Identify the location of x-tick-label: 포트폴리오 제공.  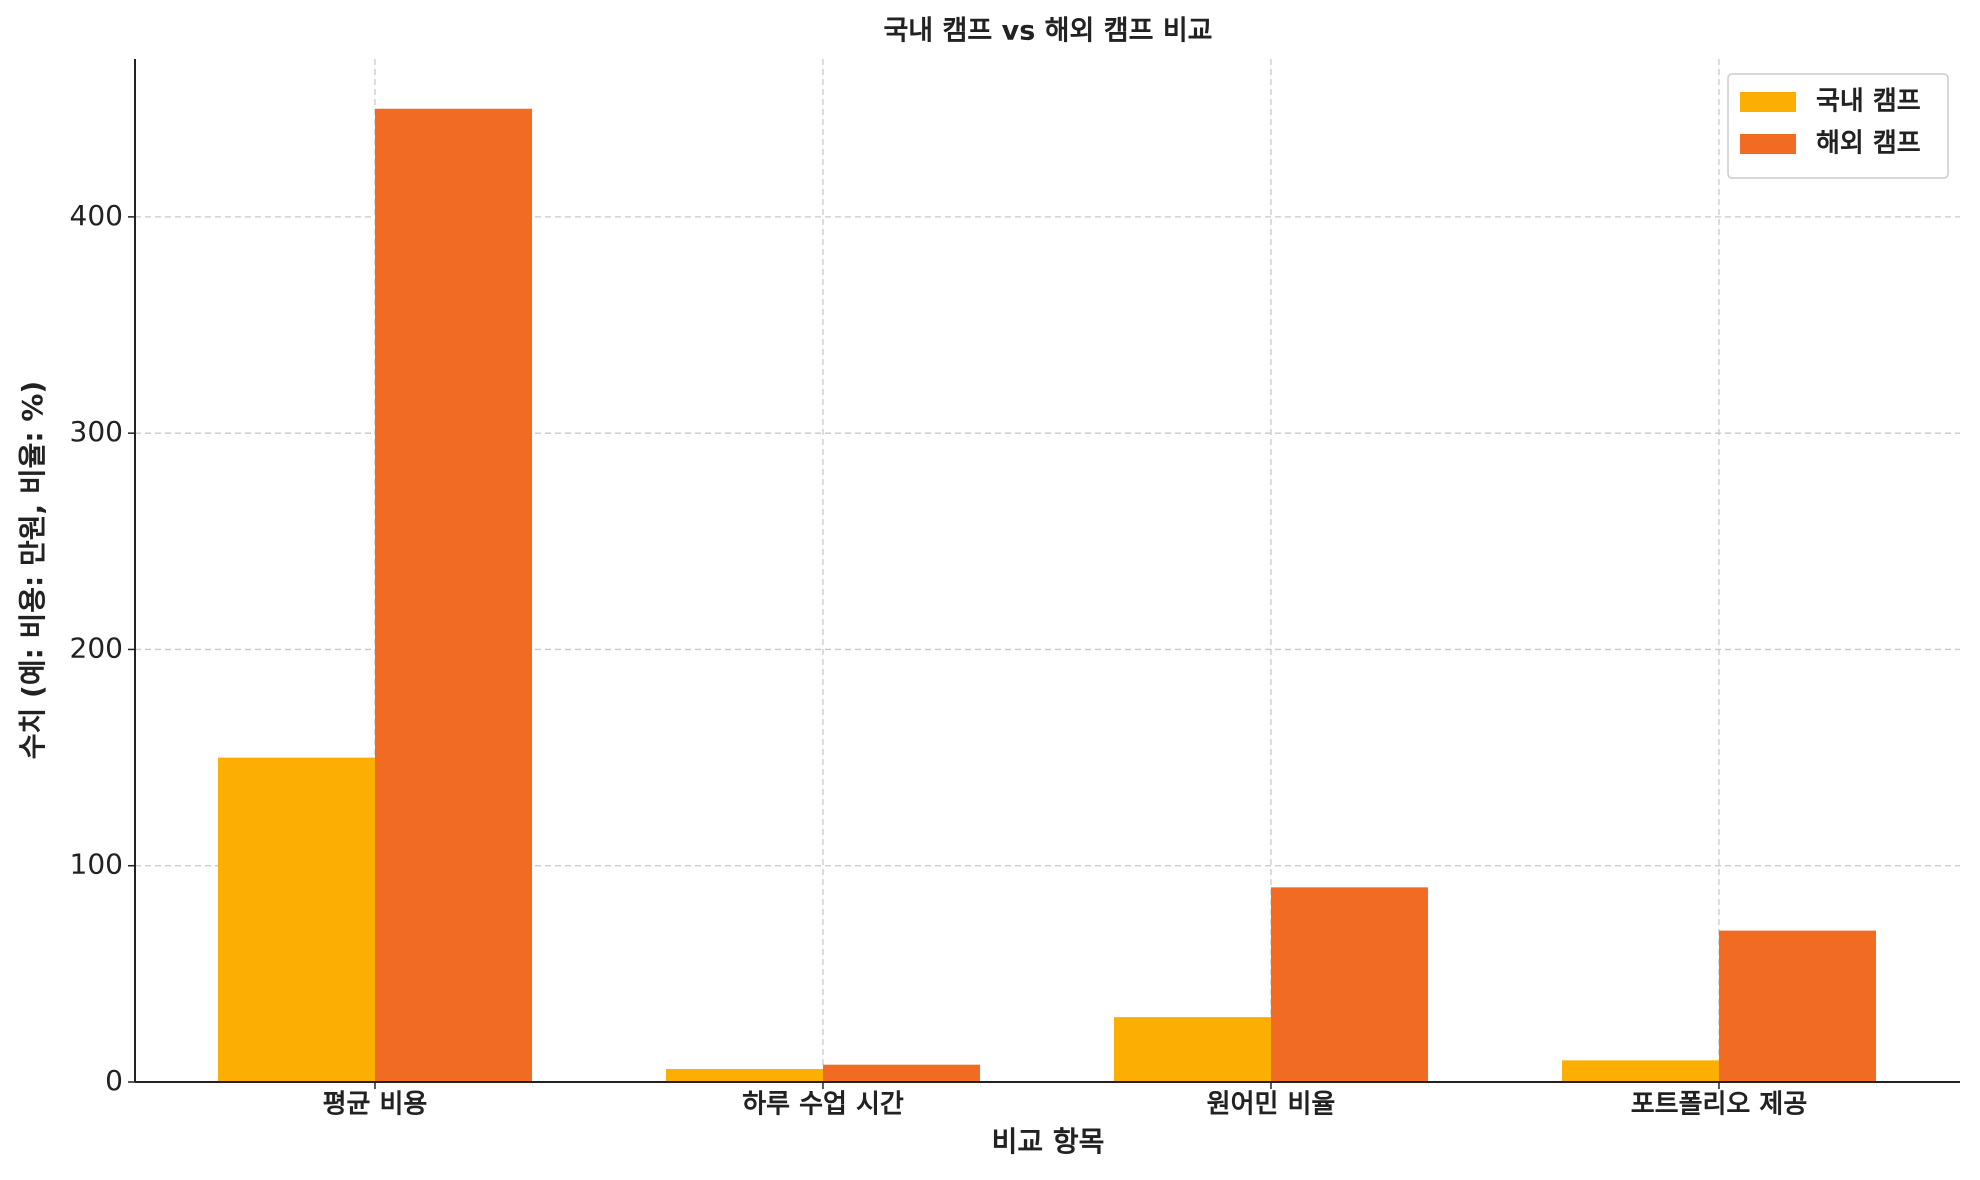
(1719, 1105).